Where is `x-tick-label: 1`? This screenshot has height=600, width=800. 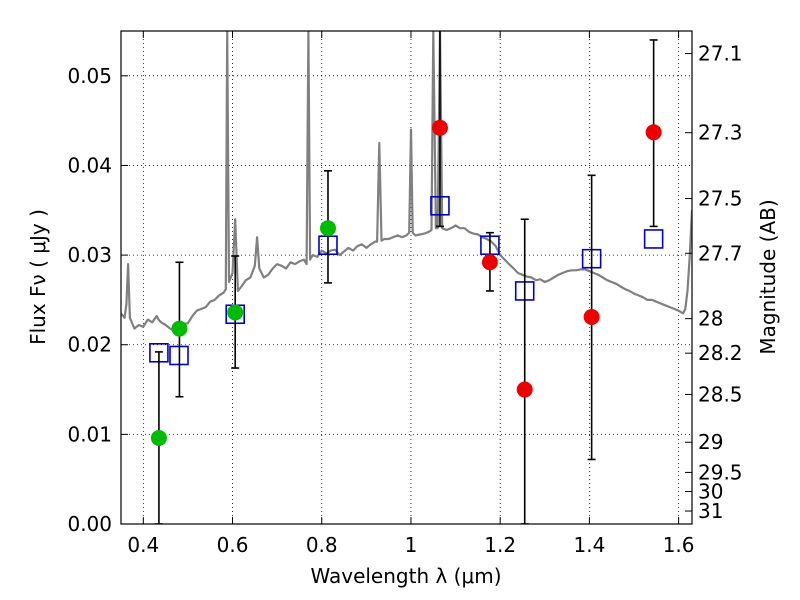
x-tick-label: 1 is located at coordinates (411, 545).